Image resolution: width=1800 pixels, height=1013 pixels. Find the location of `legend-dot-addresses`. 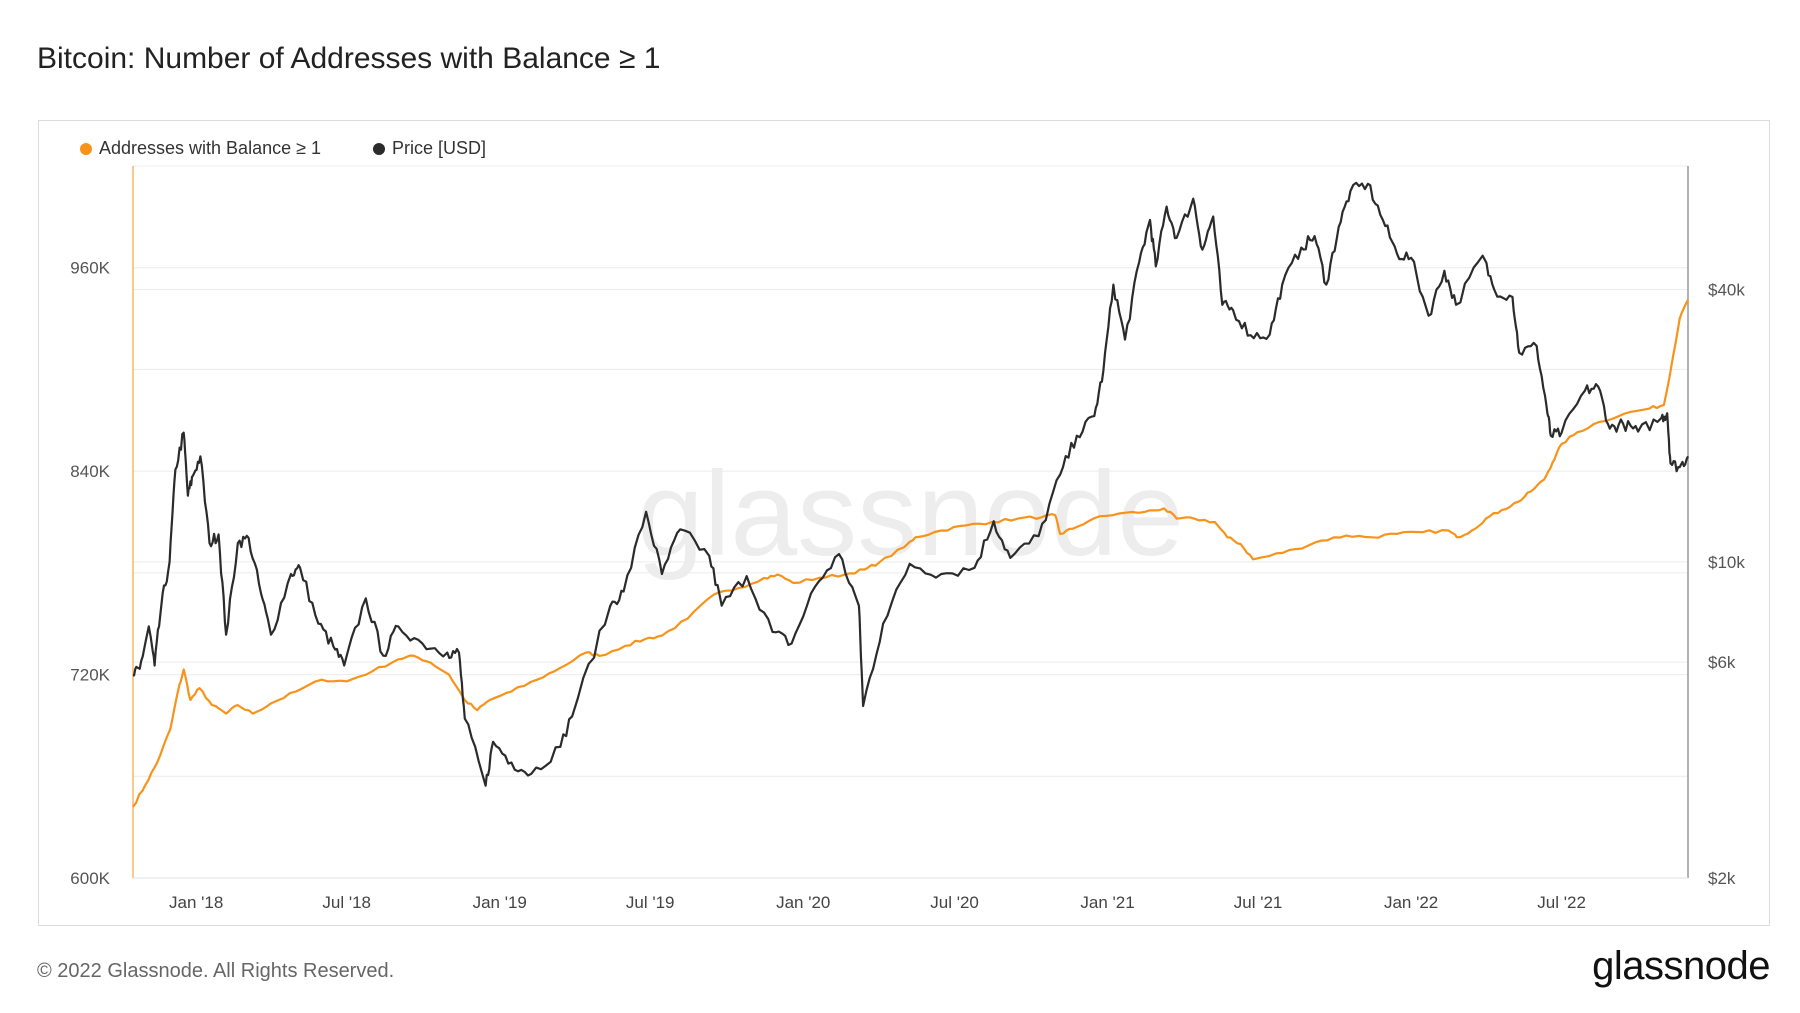

legend-dot-addresses is located at coordinates (86, 148).